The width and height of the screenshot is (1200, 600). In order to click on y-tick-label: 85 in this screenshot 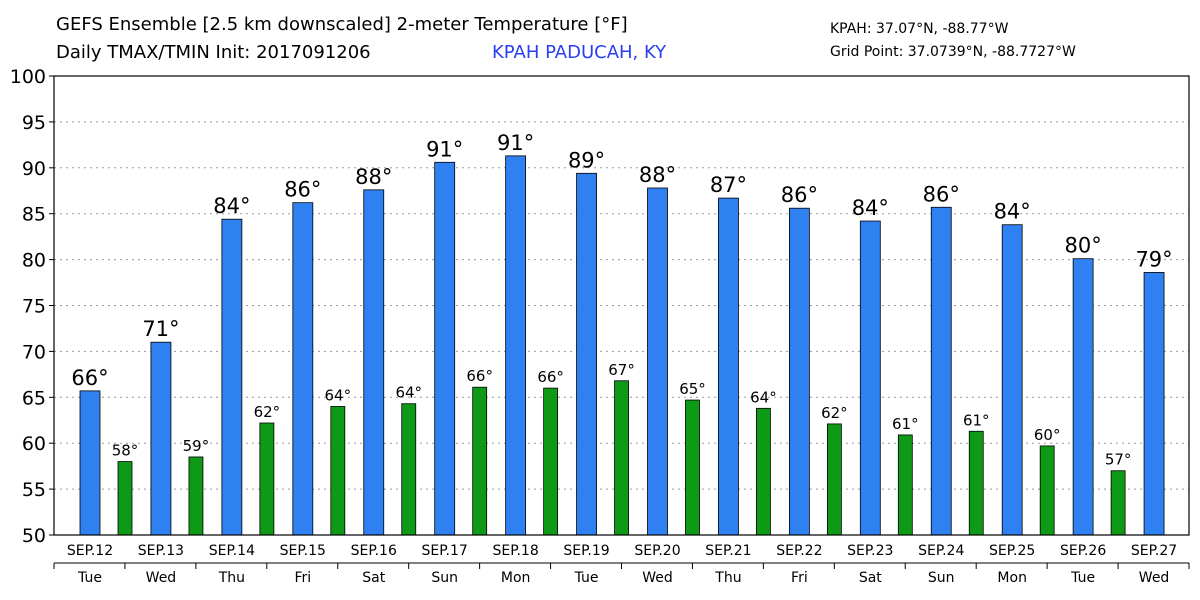, I will do `click(34, 215)`.